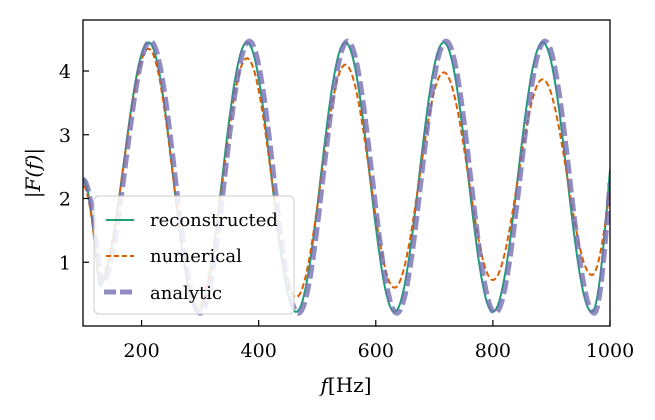 The image size is (655, 420). I want to click on legend: reconstructed numerical analytic, so click(194, 255).